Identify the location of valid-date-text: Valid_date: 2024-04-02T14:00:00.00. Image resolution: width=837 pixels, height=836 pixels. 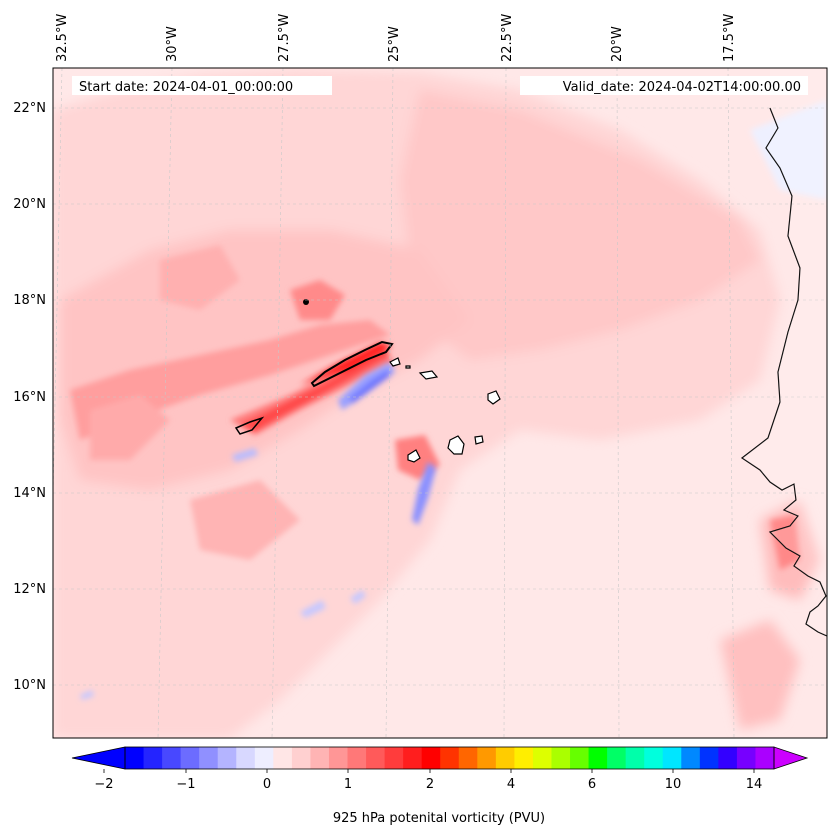
(682, 87).